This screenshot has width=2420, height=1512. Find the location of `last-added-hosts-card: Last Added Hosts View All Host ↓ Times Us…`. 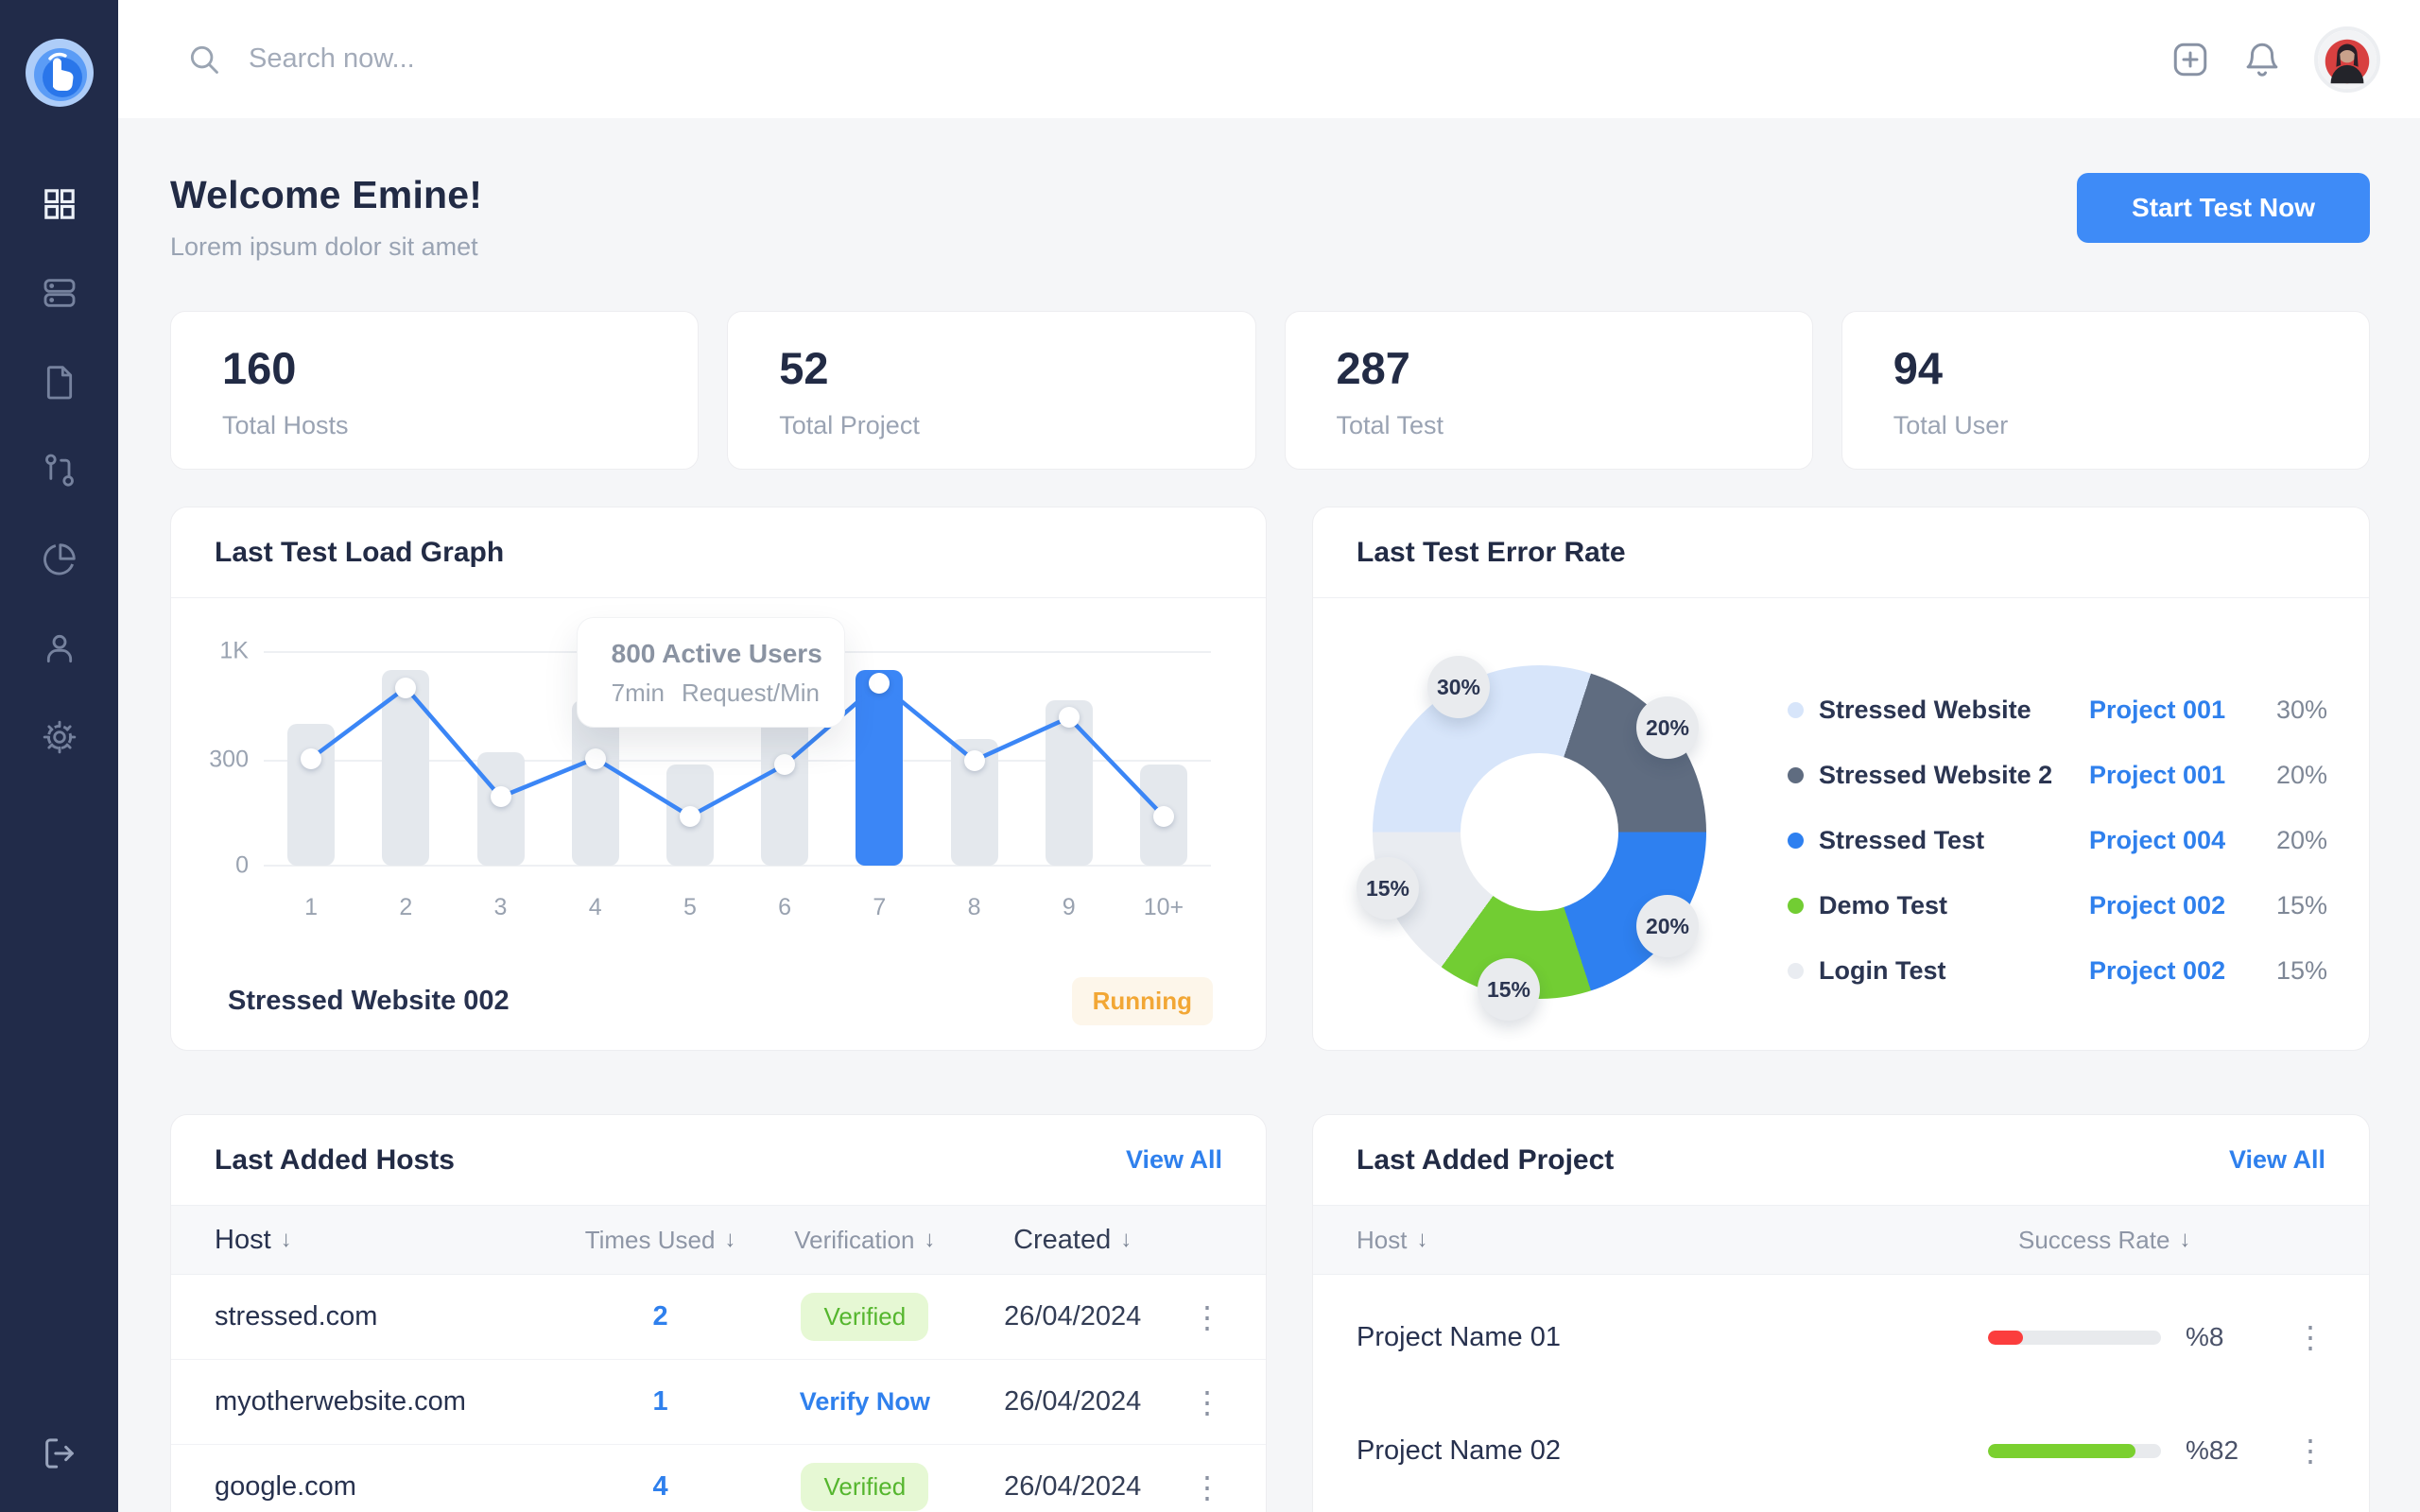

last-added-hosts-card: Last Added Hosts View All Host ↓ Times Us… is located at coordinates (718, 1313).